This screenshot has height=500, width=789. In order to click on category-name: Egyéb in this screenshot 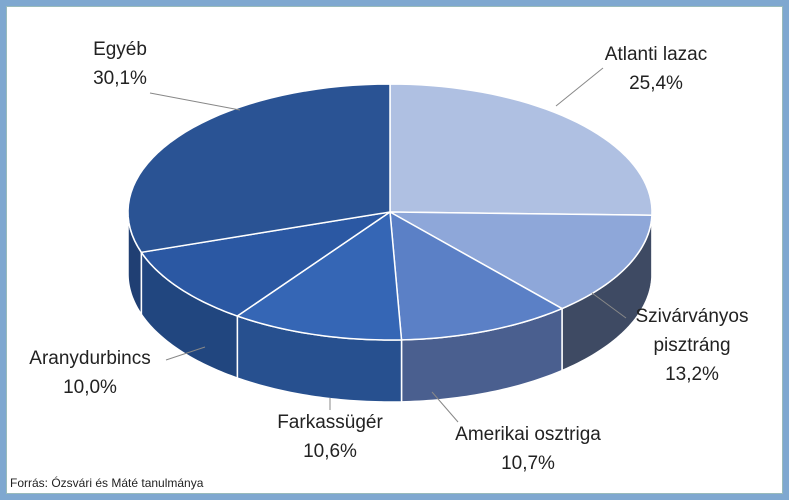, I will do `click(120, 49)`.